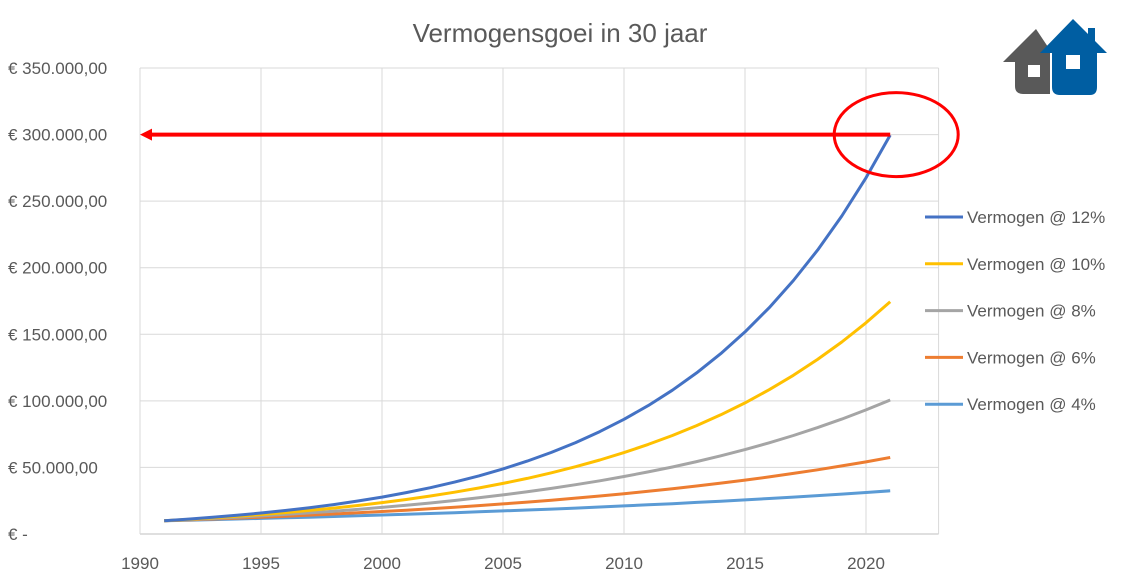 Image resolution: width=1124 pixels, height=584 pixels. I want to click on x-tick-label: 1995, so click(261, 563).